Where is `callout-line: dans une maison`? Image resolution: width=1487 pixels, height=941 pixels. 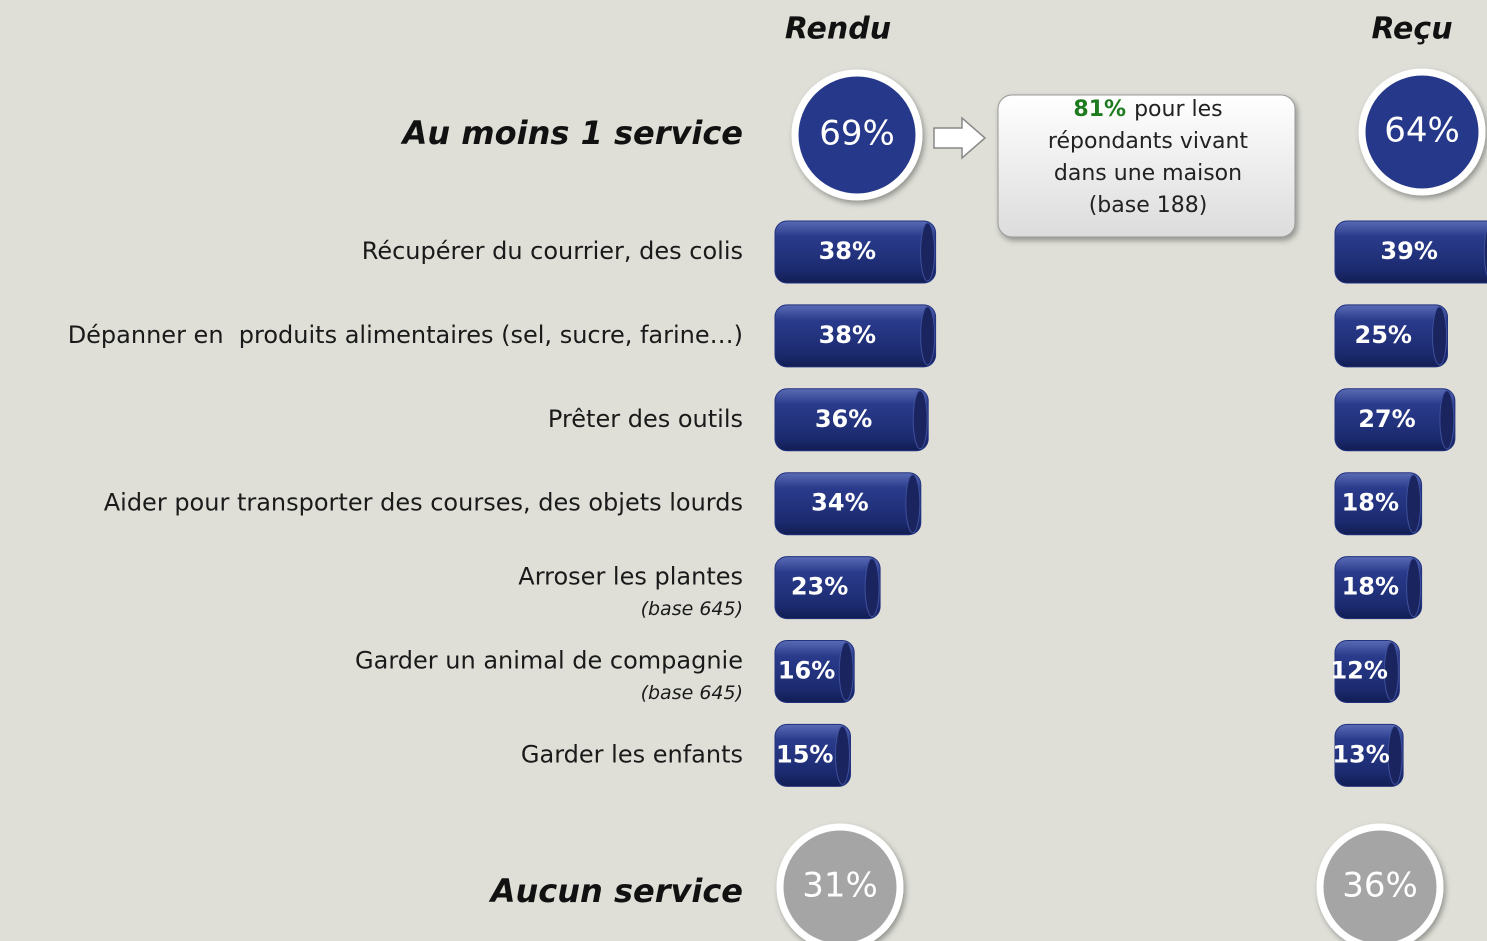
callout-line: dans une maison is located at coordinates (1148, 173).